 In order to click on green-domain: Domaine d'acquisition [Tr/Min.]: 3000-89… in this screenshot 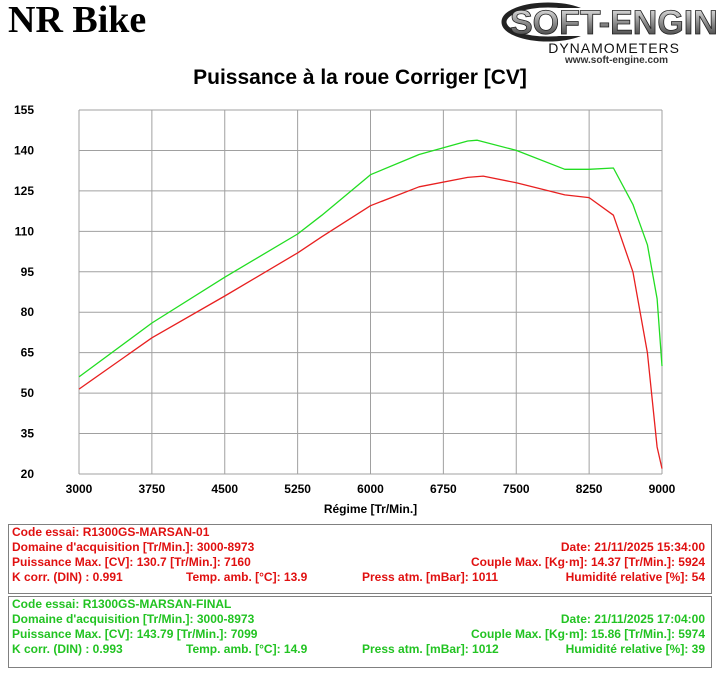, I will do `click(133, 619)`.